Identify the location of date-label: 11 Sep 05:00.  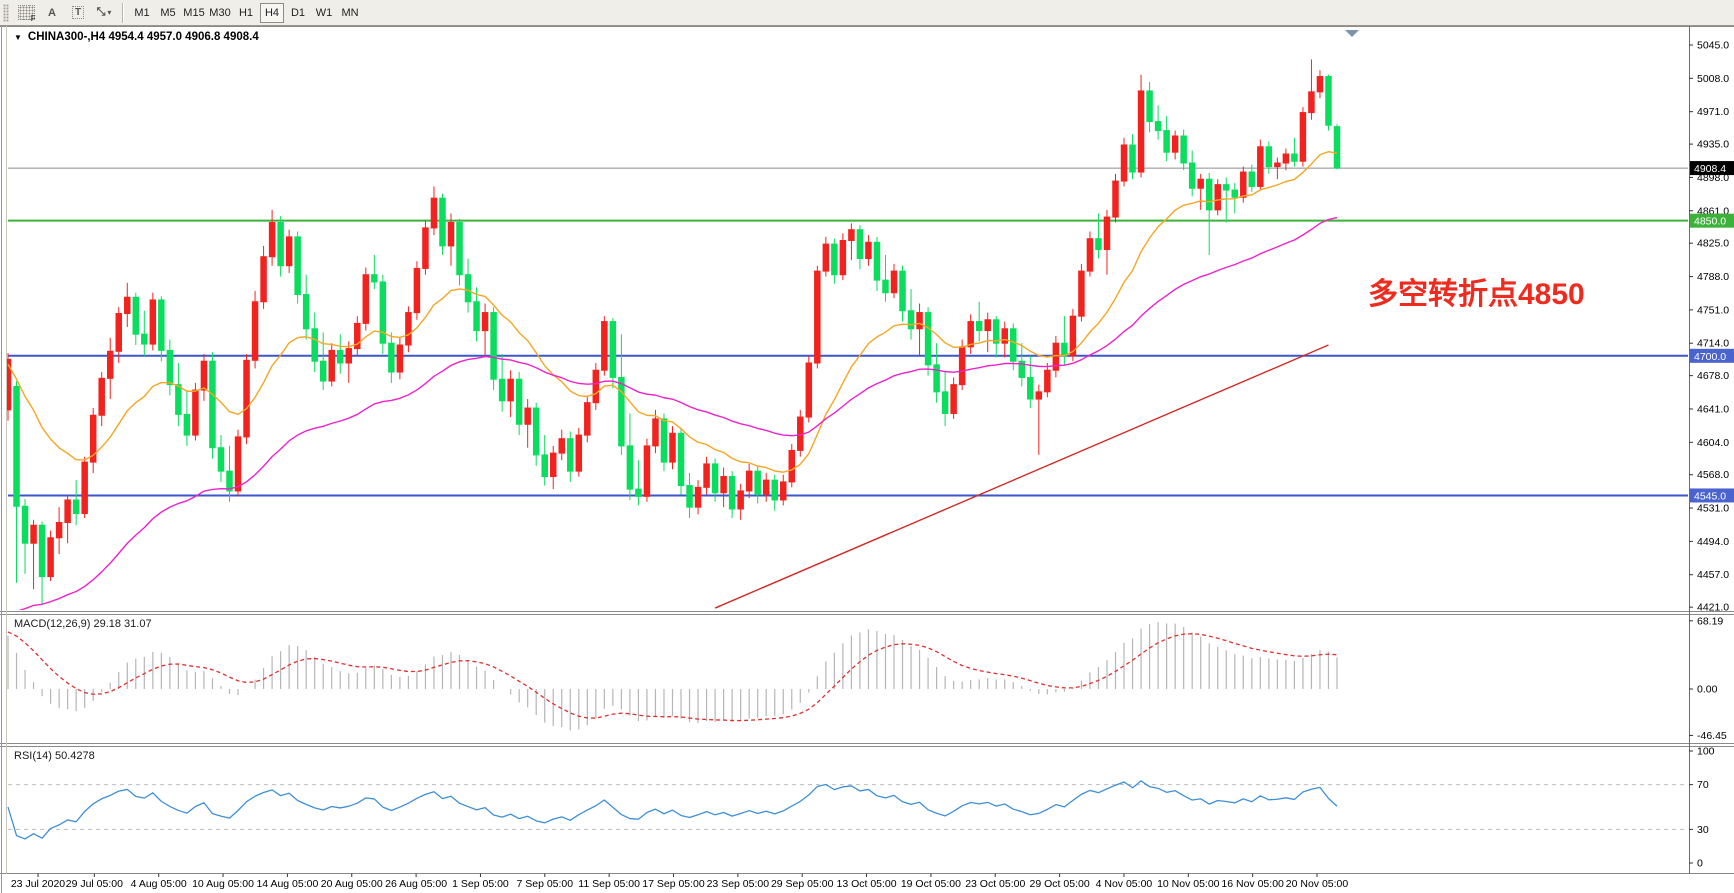
(609, 884).